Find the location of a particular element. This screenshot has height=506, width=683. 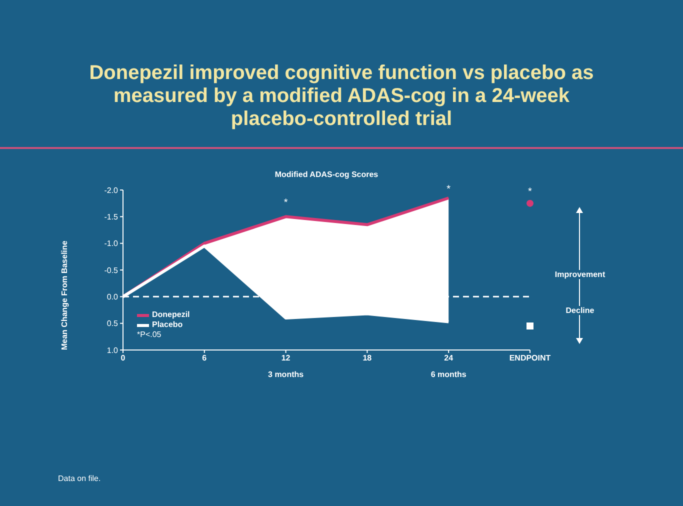

x-tick-label: 6 is located at coordinates (205, 358).